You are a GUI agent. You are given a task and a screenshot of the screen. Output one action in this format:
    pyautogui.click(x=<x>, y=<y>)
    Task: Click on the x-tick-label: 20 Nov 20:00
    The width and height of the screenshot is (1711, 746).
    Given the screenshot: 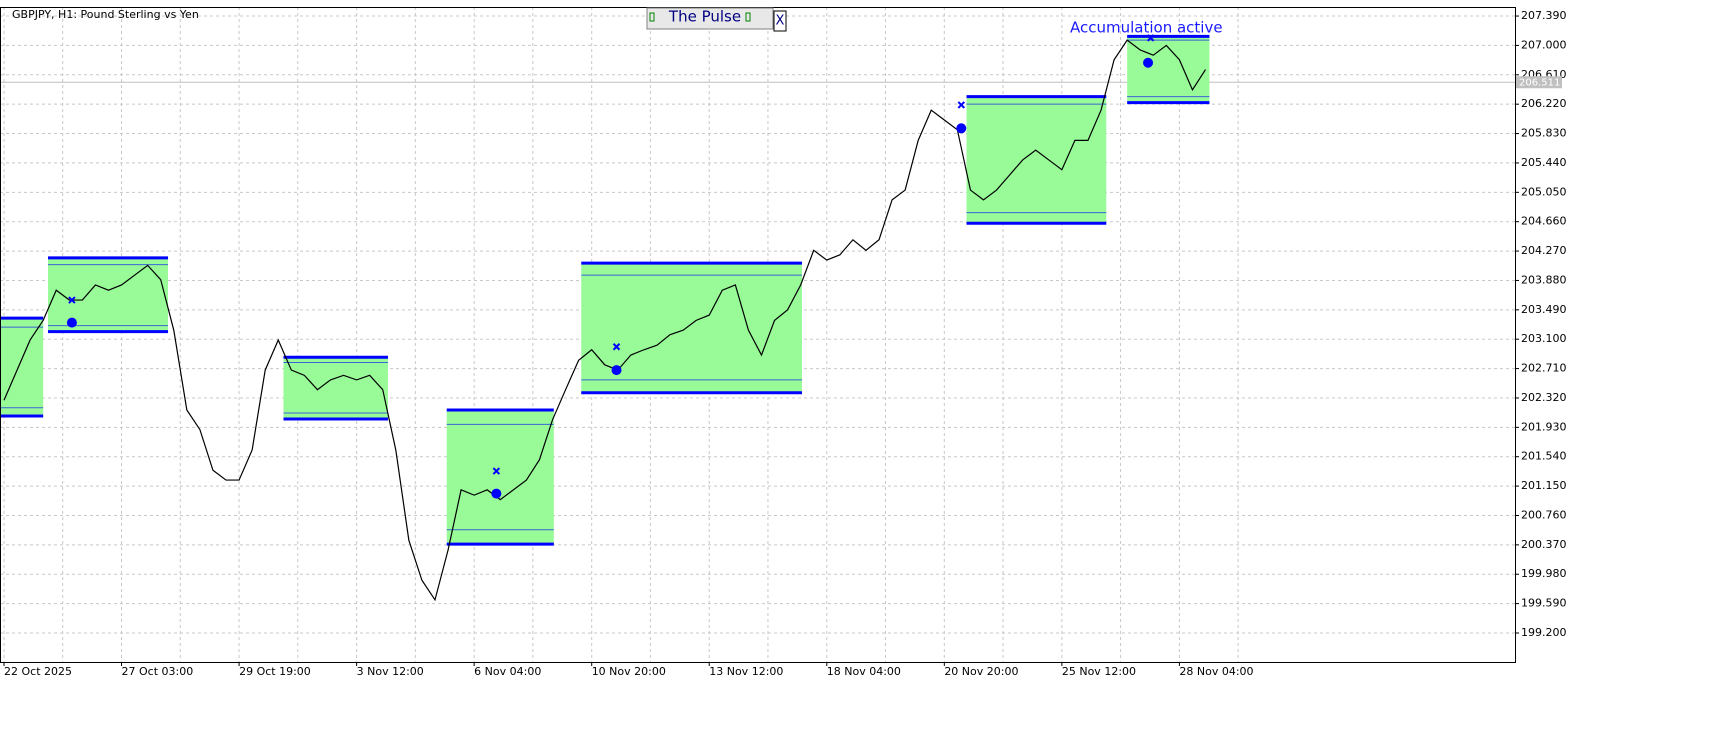 What is the action you would take?
    pyautogui.click(x=981, y=671)
    